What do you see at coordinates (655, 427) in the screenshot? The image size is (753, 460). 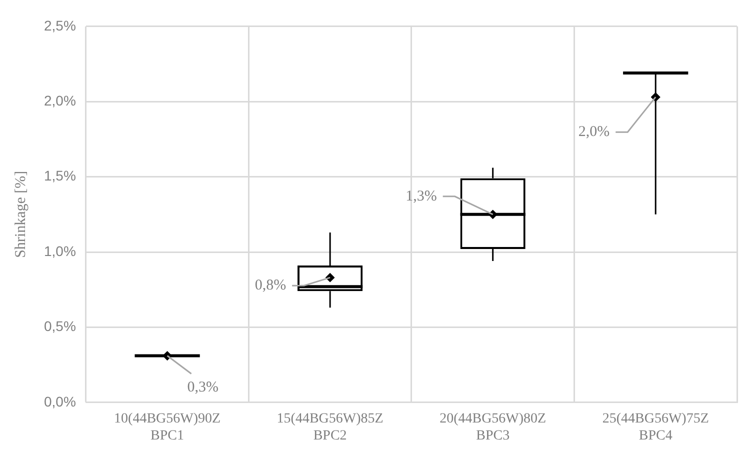 I see `x-tick-label: 25(44BG56W)75Z BPC4` at bounding box center [655, 427].